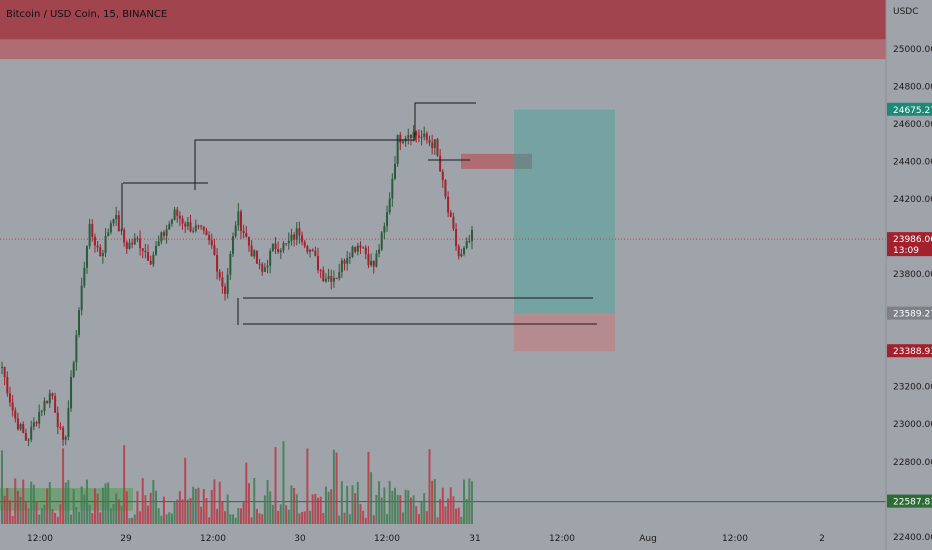 The height and width of the screenshot is (550, 932). What do you see at coordinates (912, 50) in the screenshot?
I see `y-tick-label: 25000.00` at bounding box center [912, 50].